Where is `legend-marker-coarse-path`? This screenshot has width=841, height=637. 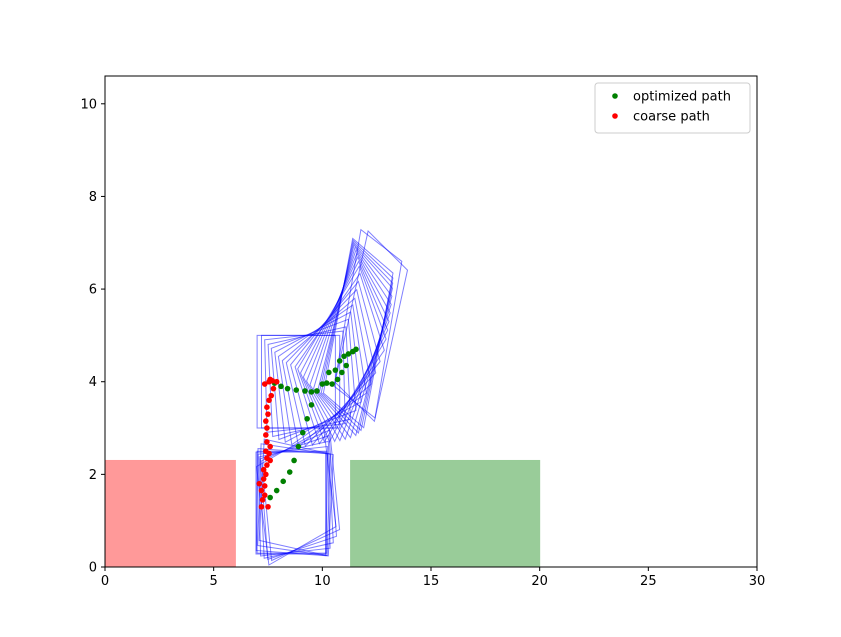 legend-marker-coarse-path is located at coordinates (615, 116).